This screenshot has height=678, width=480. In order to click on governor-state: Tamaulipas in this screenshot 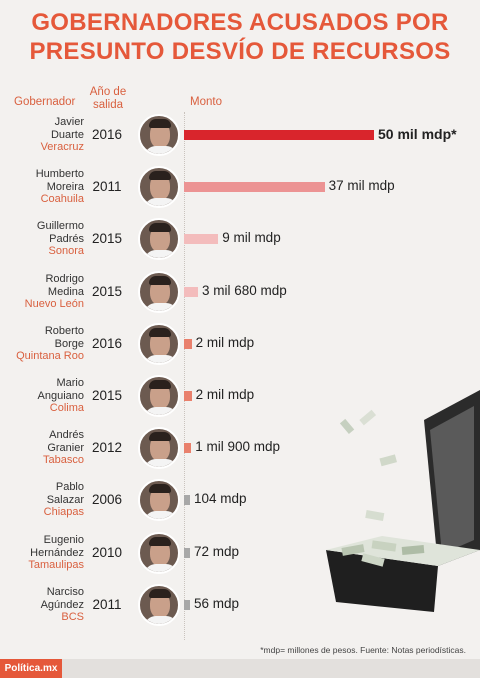, I will do `click(56, 565)`.